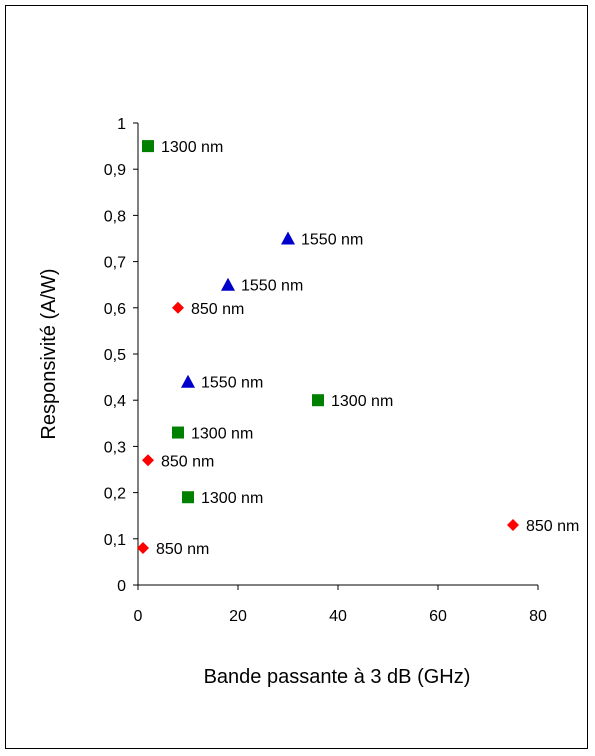 This screenshot has height=756, width=595. What do you see at coordinates (121, 586) in the screenshot?
I see `y-tick-label: 0` at bounding box center [121, 586].